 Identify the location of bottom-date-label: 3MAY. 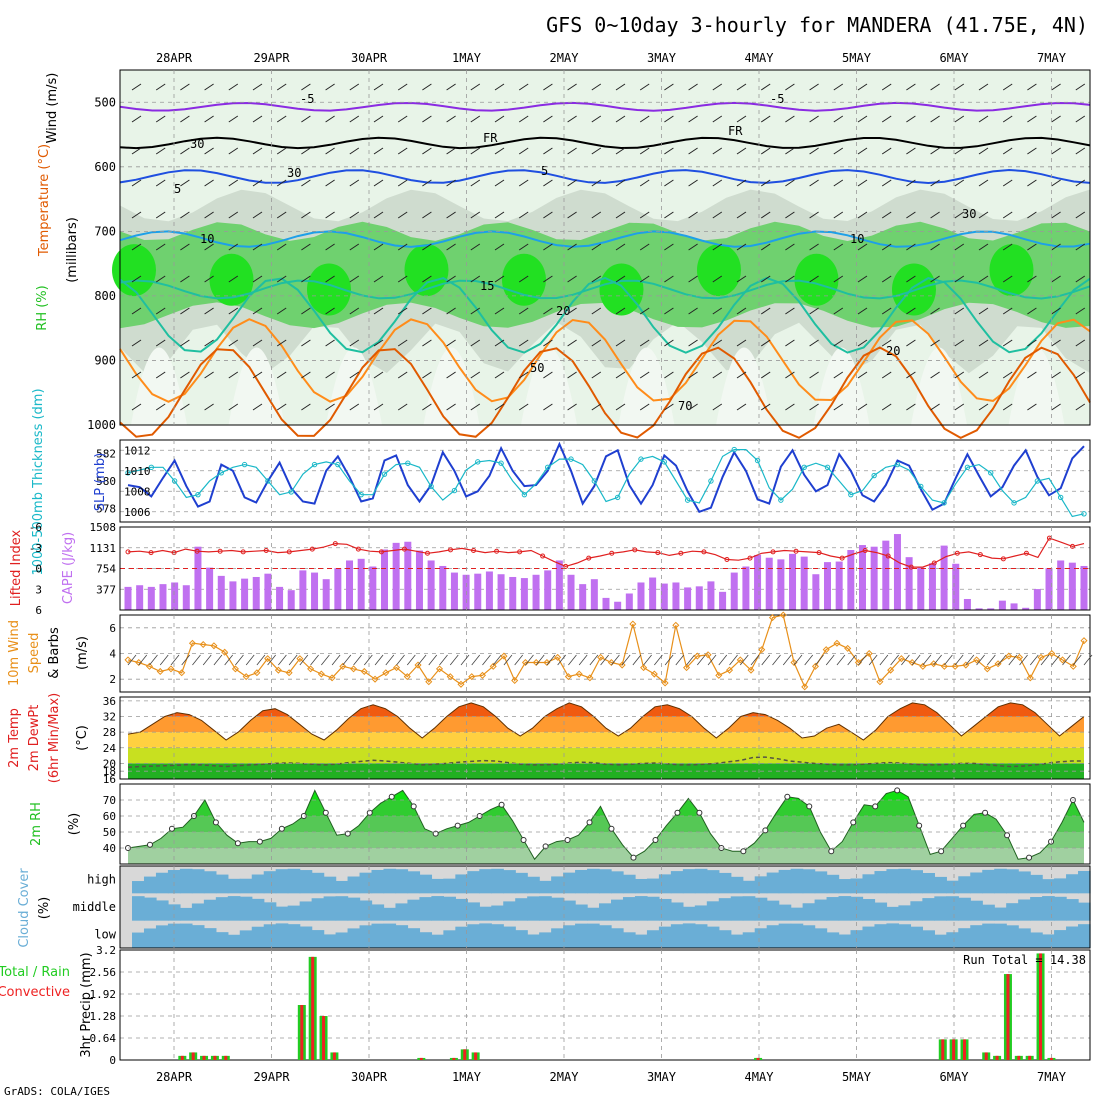
(662, 1077).